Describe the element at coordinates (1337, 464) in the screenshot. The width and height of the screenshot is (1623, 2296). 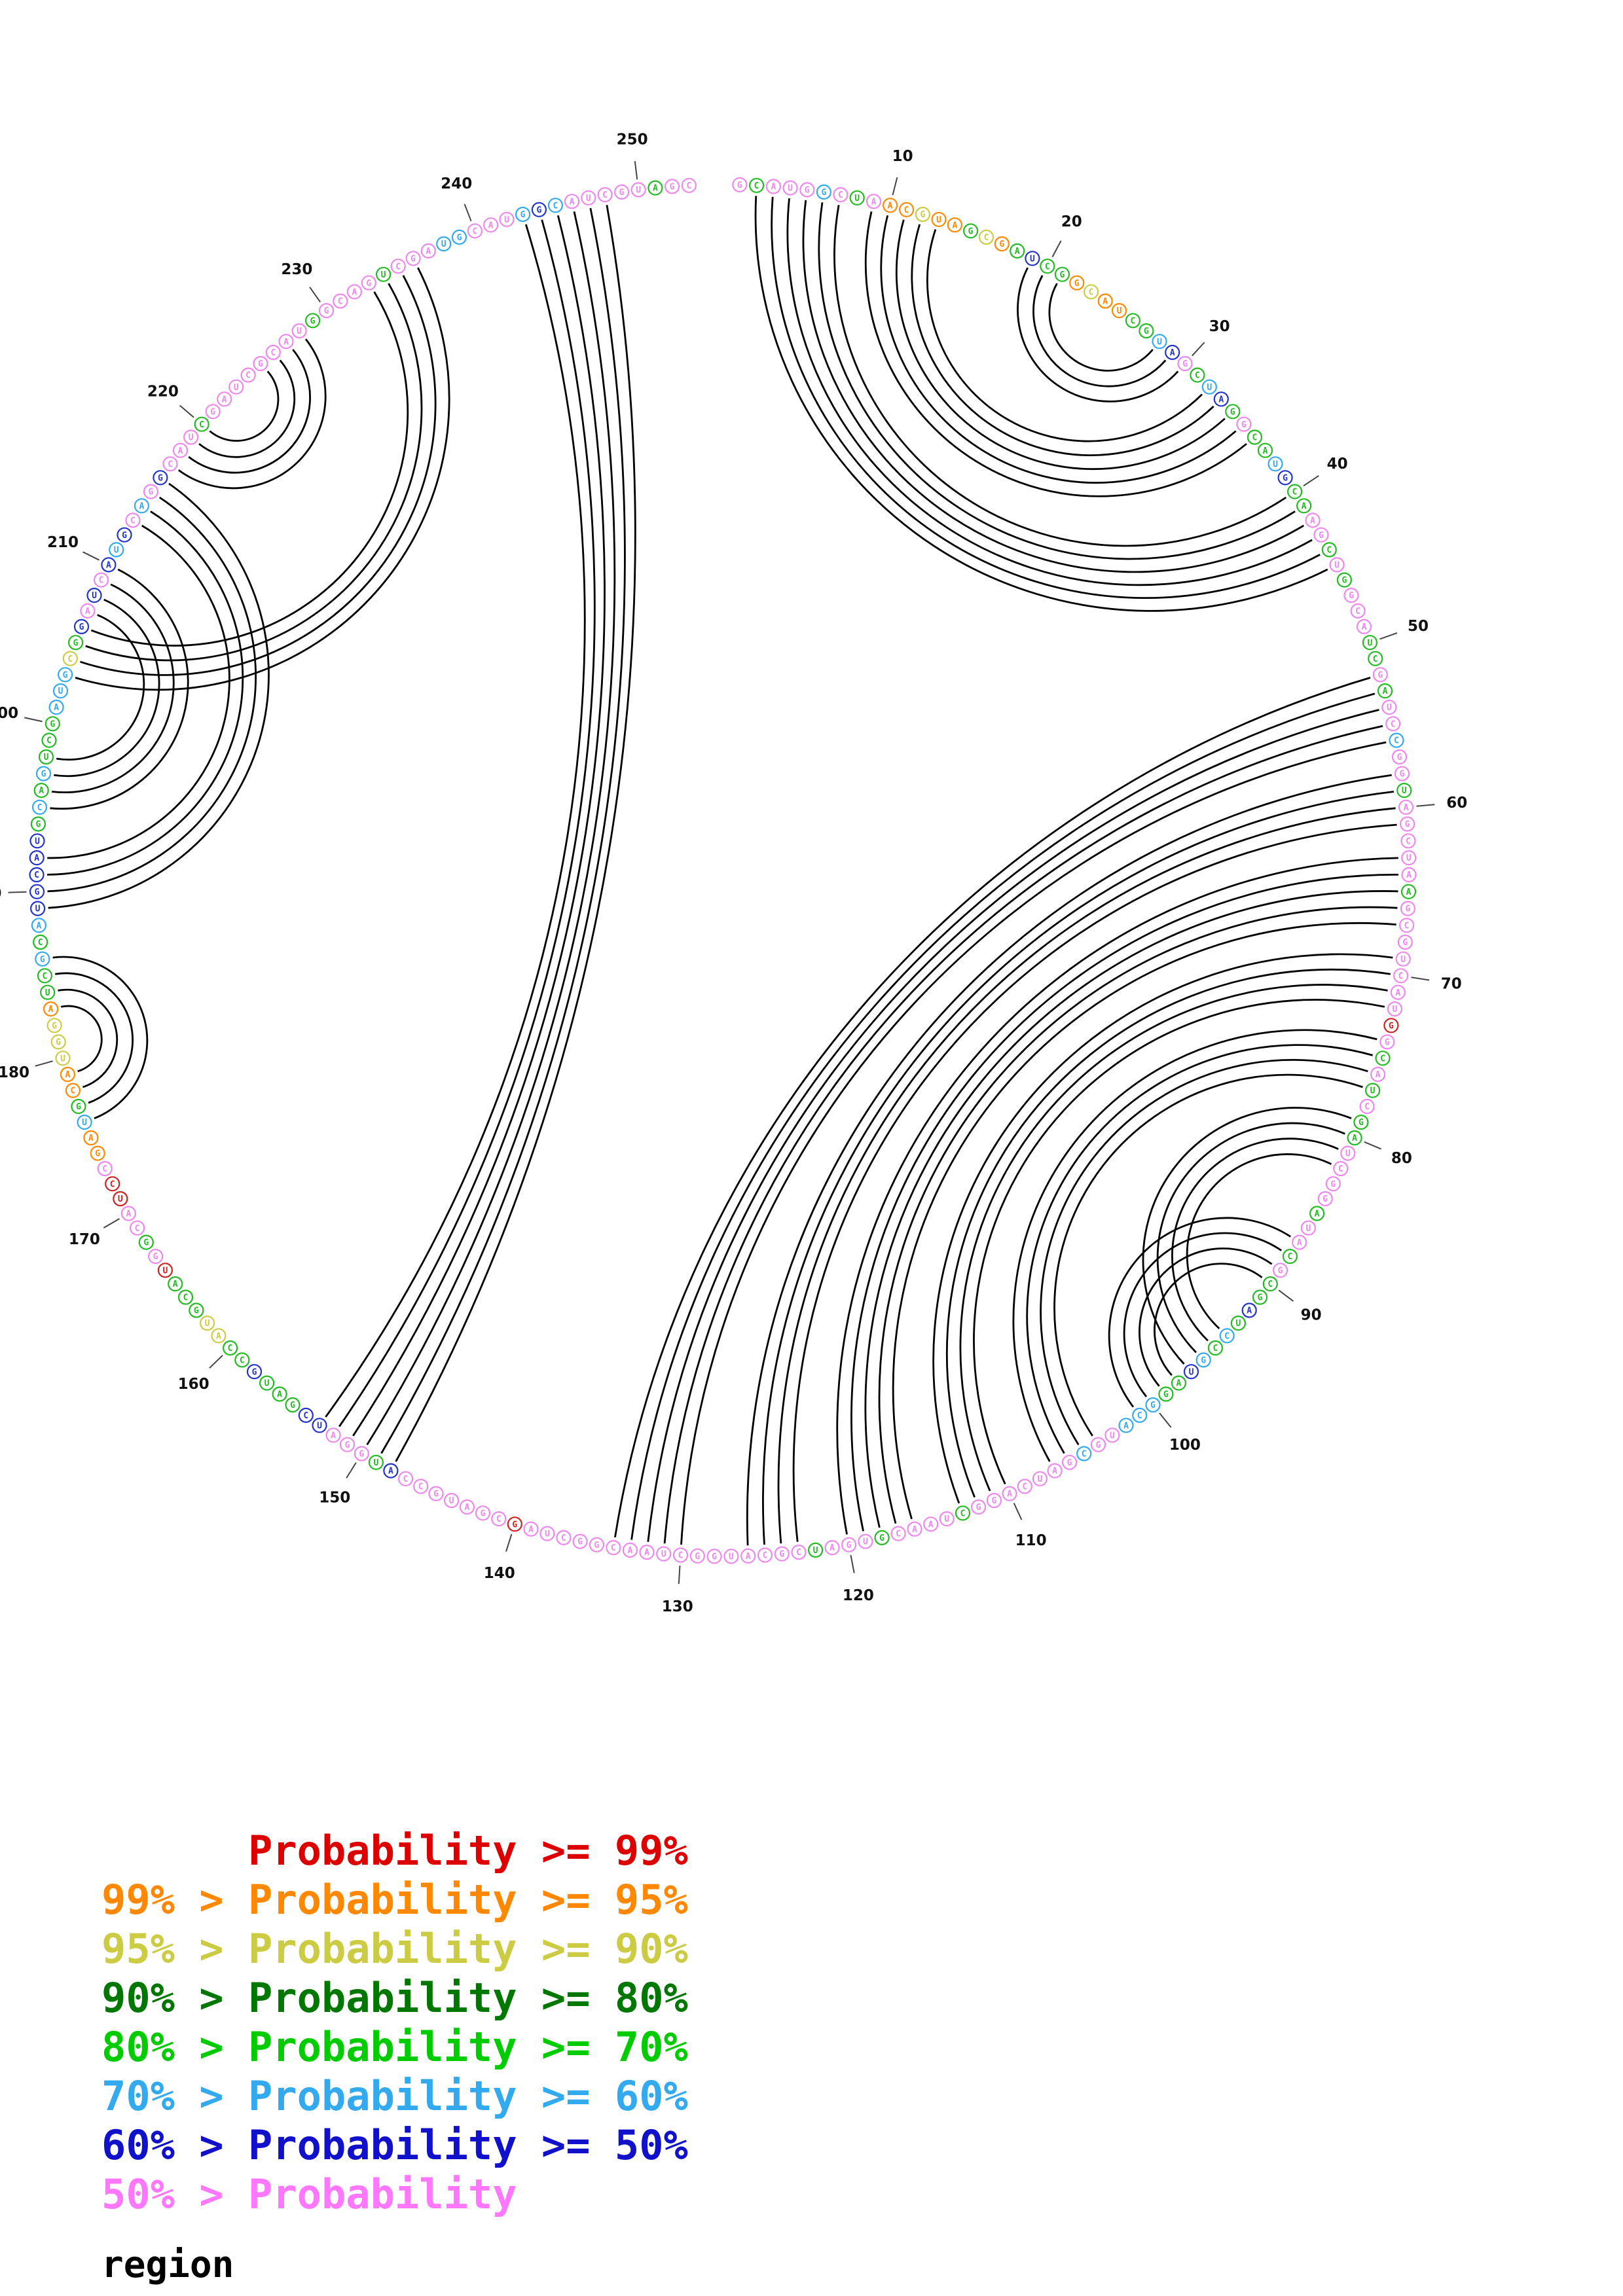
I see `tick-label: 40` at that location.